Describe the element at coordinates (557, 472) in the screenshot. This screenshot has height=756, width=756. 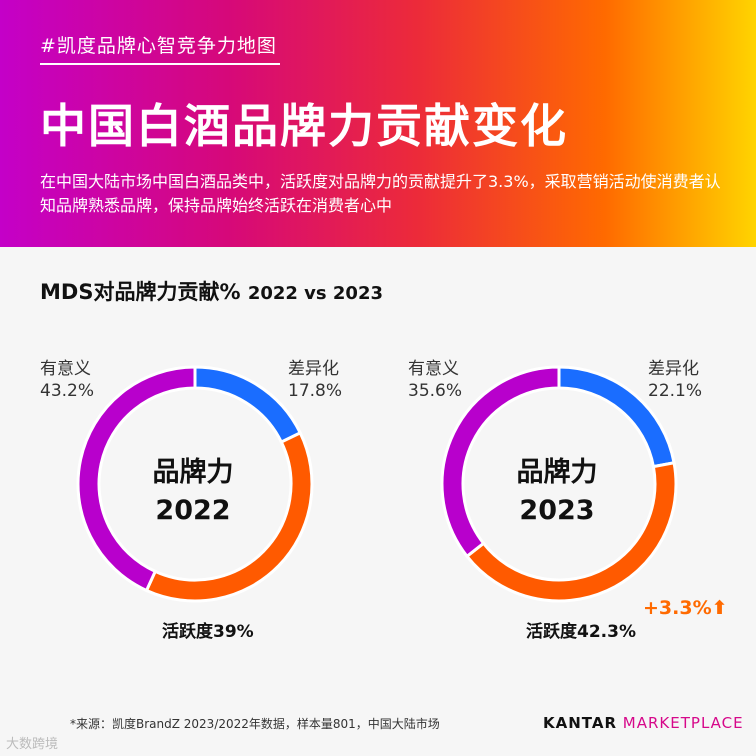
I see `donut-center-2023-line1: 品牌力` at that location.